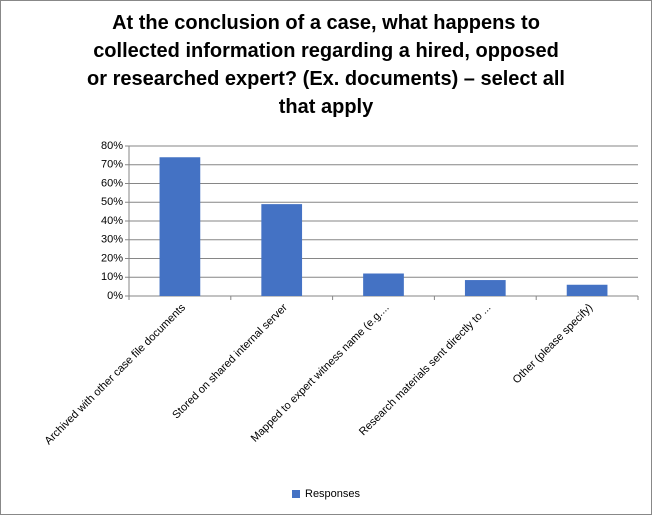  Describe the element at coordinates (112, 183) in the screenshot. I see `y-tick-label: 60%` at that location.